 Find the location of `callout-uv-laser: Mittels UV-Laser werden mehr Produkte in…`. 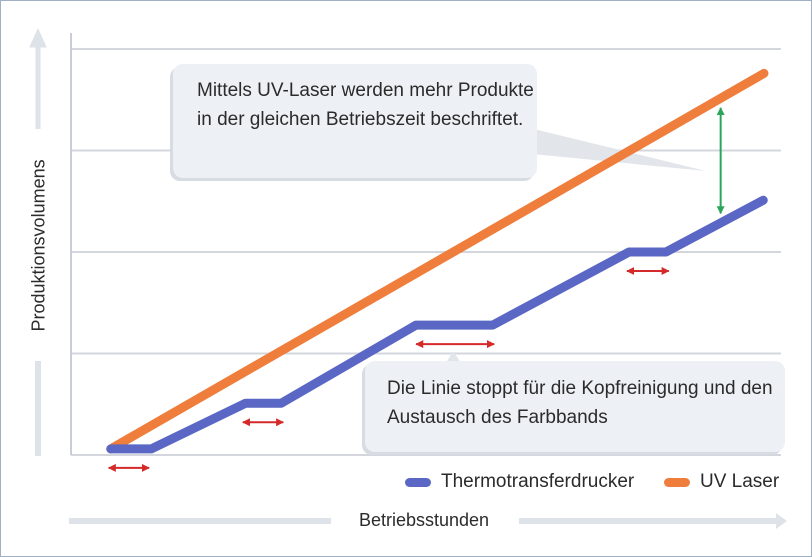

callout-uv-laser: Mittels UV-Laser werden mehr Produkte in… is located at coordinates (355, 121).